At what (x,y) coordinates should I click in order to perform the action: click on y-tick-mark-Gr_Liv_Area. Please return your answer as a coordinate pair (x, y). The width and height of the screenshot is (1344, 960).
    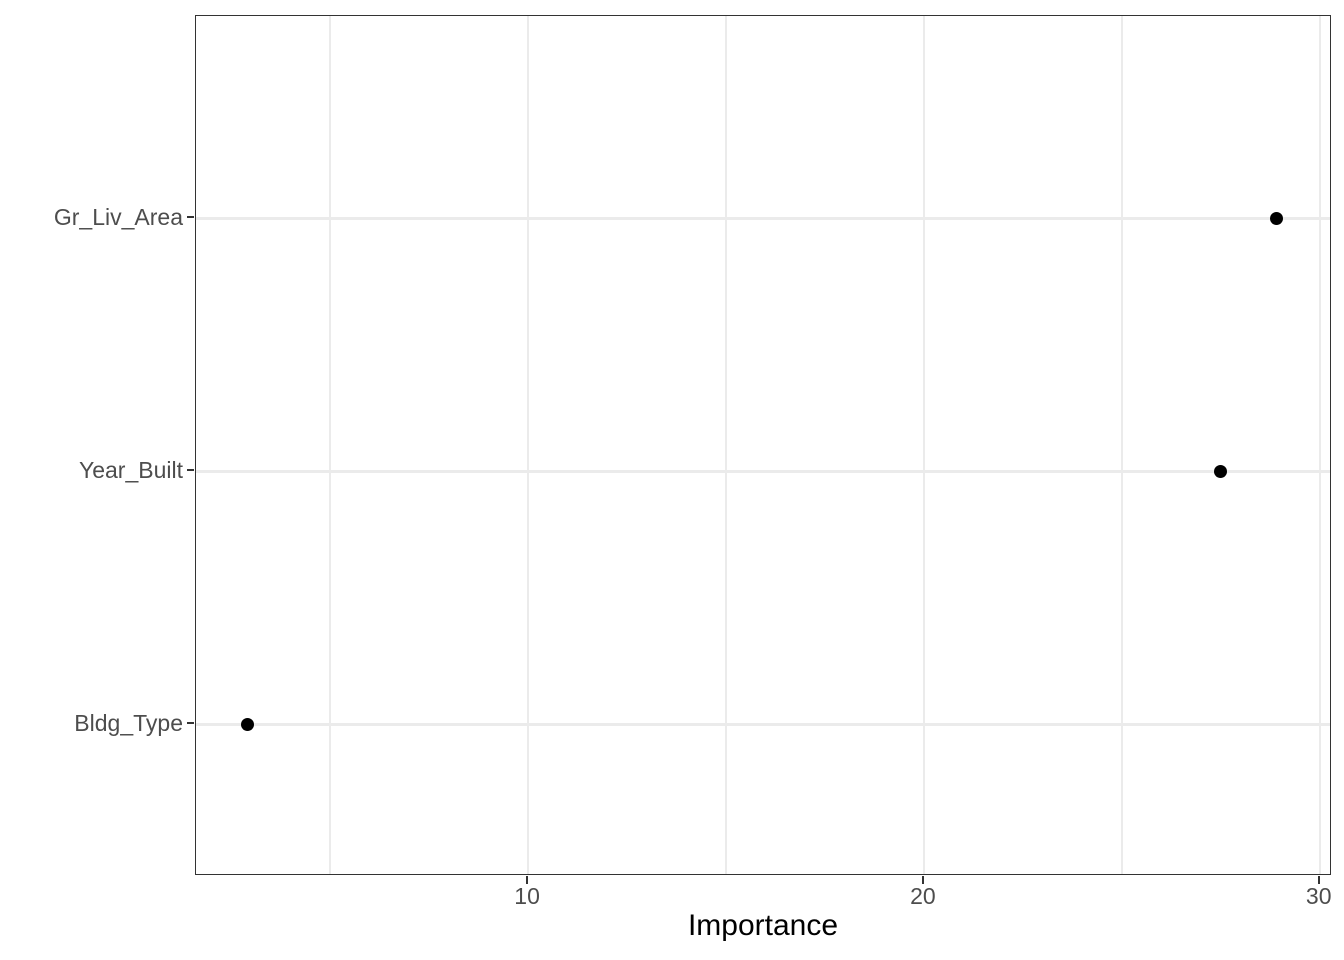
    Looking at the image, I should click on (190, 217).